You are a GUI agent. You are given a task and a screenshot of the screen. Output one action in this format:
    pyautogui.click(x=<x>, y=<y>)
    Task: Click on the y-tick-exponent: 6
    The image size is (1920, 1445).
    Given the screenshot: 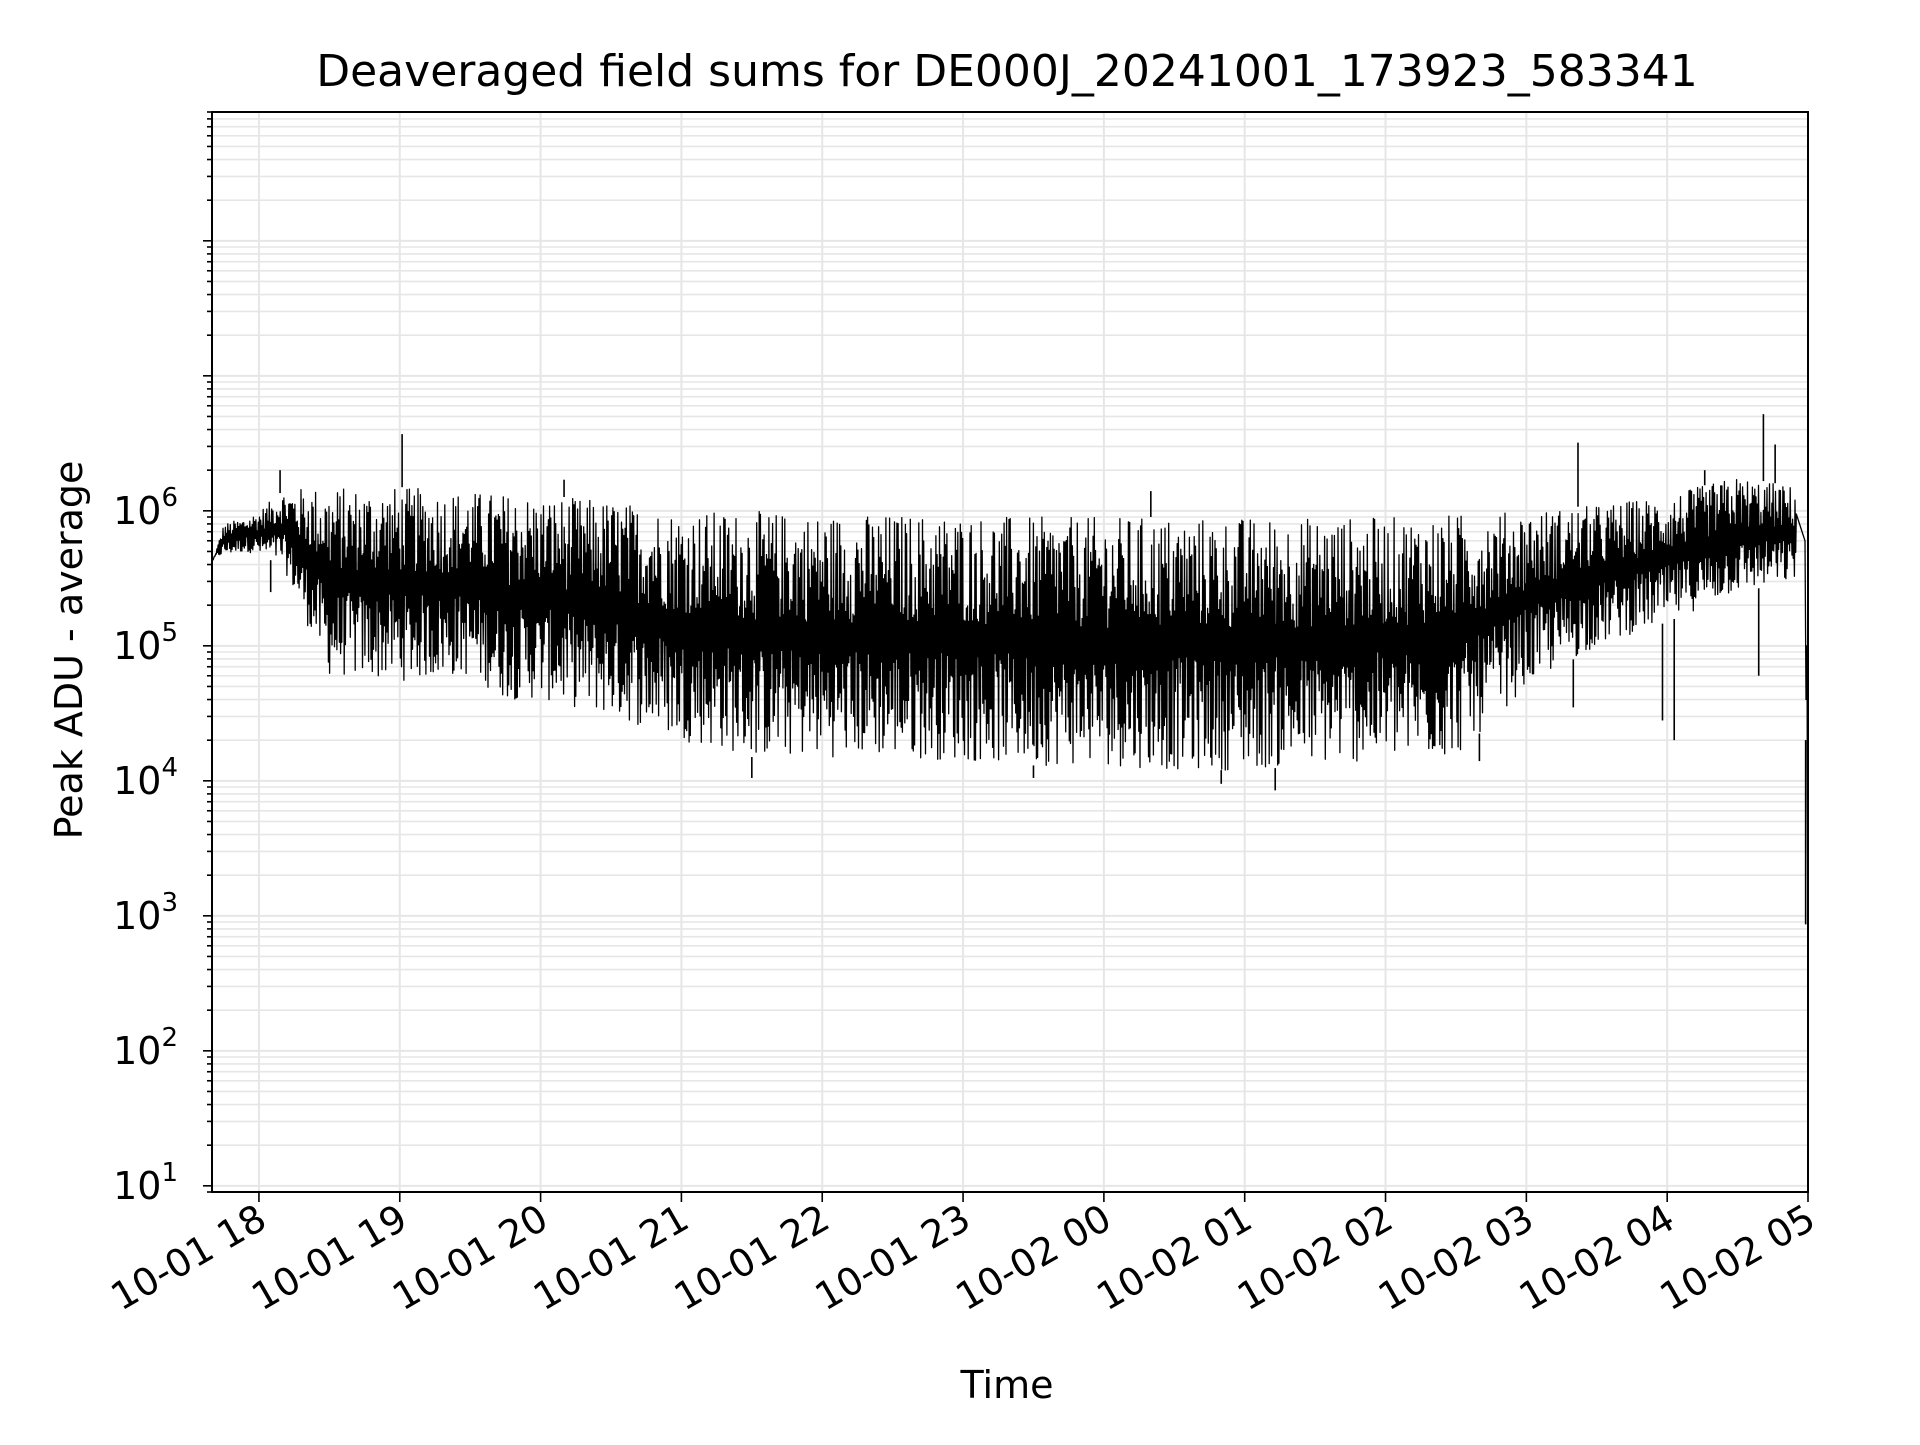 What is the action you would take?
    pyautogui.click(x=169, y=498)
    